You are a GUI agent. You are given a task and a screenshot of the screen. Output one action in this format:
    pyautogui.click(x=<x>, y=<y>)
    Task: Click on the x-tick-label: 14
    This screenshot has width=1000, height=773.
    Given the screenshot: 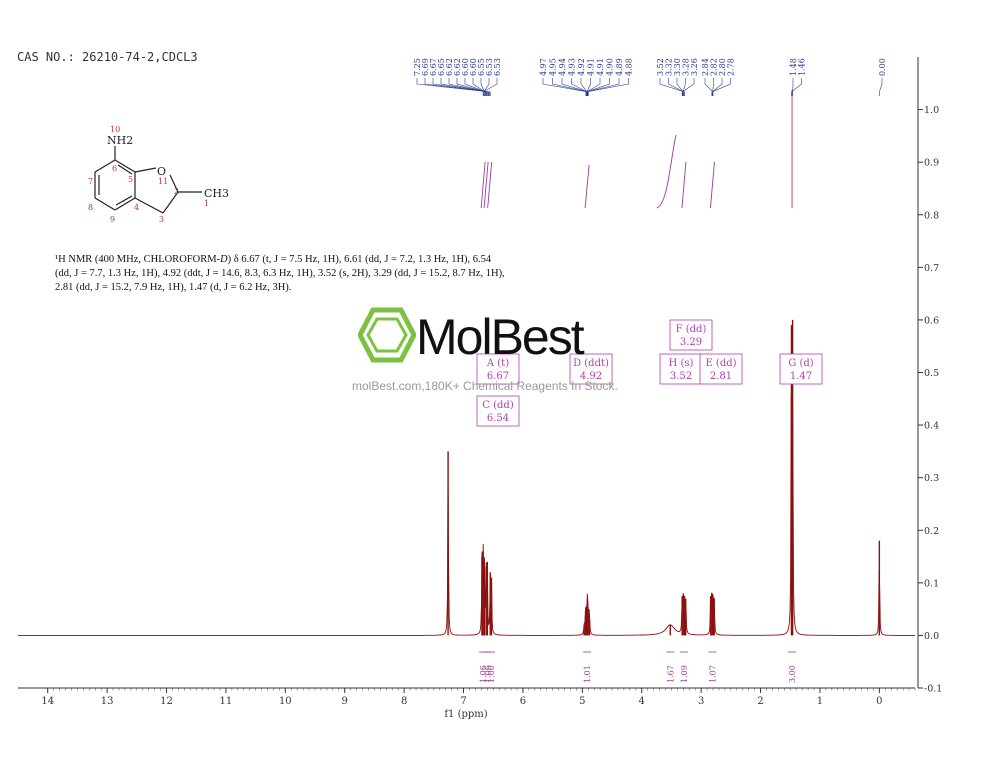 What is the action you would take?
    pyautogui.click(x=47, y=701)
    